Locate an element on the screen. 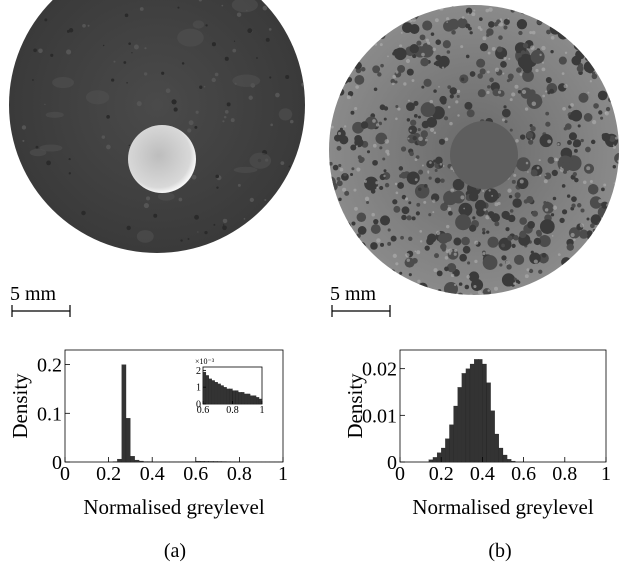  scale-bar is located at coordinates (201, 311).